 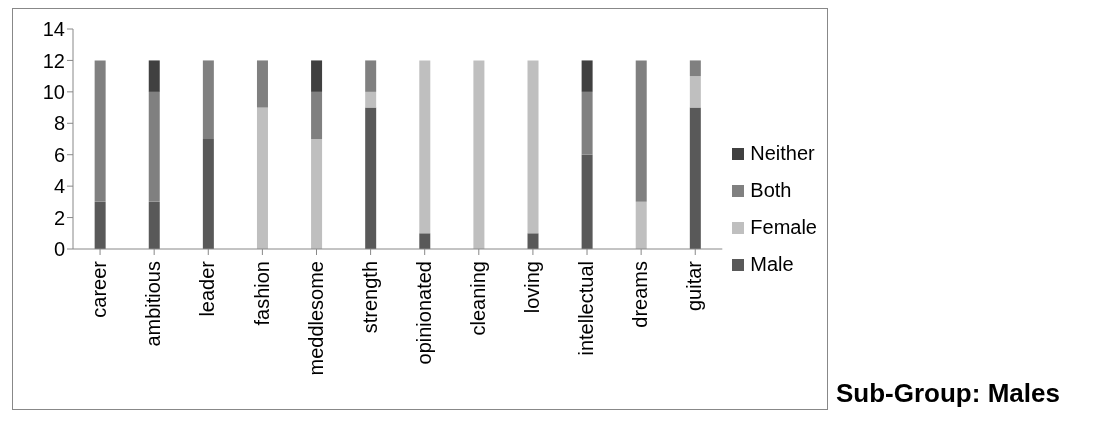 I want to click on x-tick-label: opinionated, so click(x=423, y=313).